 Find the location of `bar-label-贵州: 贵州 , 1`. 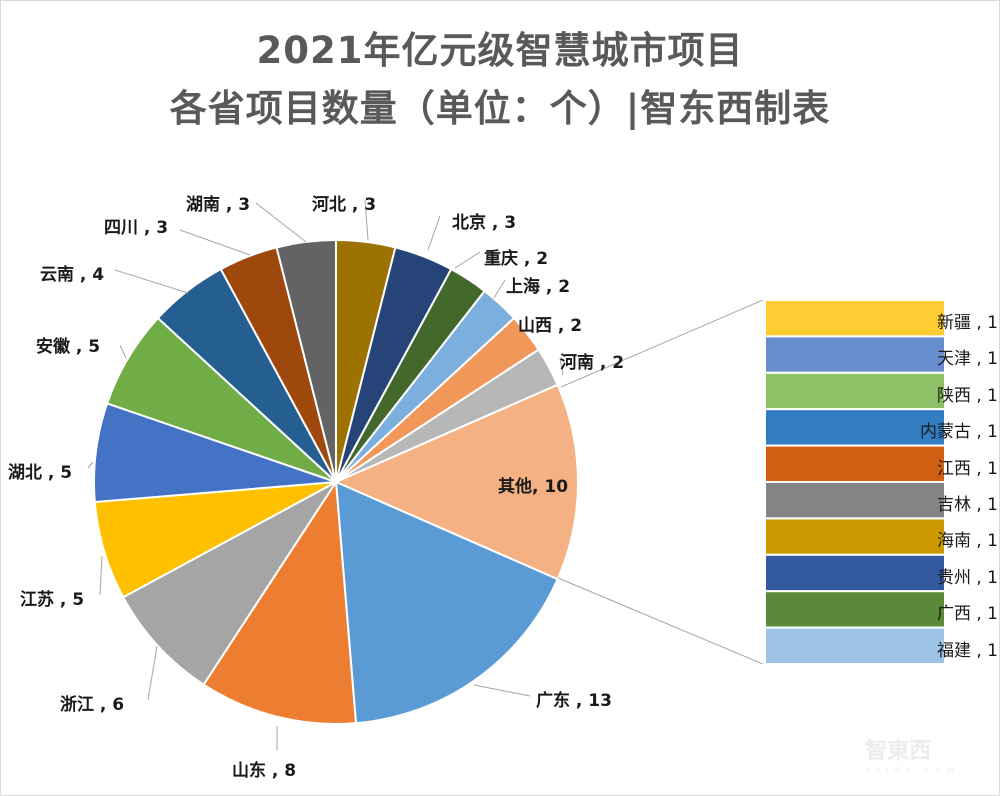

bar-label-贵州: 贵州 , 1 is located at coordinates (967, 577).